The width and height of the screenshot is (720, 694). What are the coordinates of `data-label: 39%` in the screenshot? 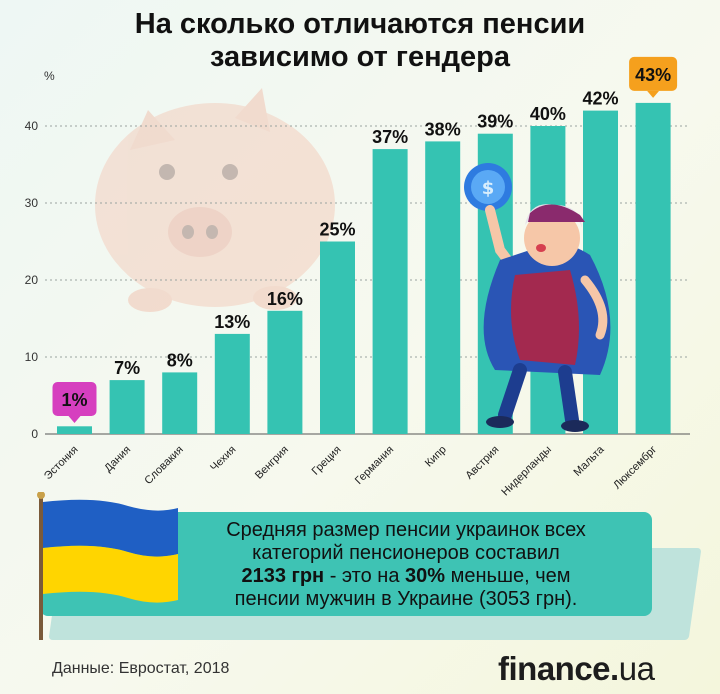 It's located at (495, 122).